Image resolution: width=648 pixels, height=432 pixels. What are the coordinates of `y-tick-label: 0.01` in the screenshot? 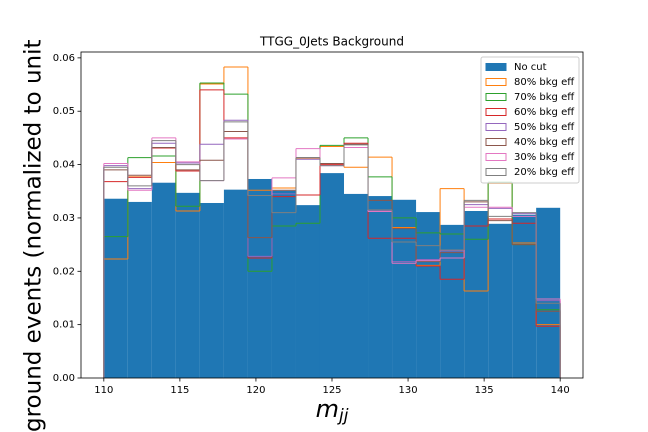 It's located at (64, 325).